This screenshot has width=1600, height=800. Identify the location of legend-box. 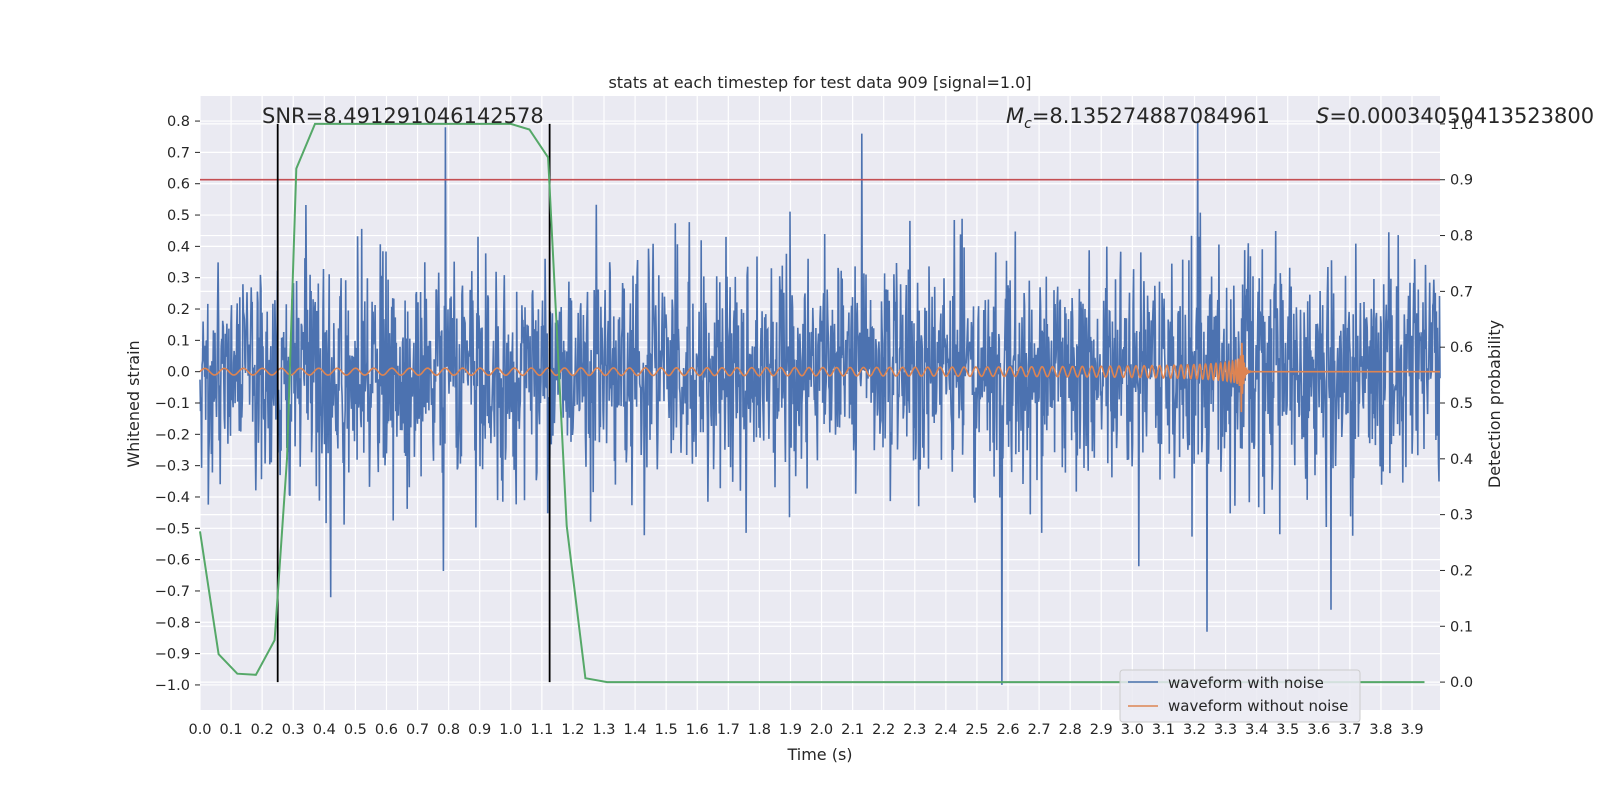
(1240, 696).